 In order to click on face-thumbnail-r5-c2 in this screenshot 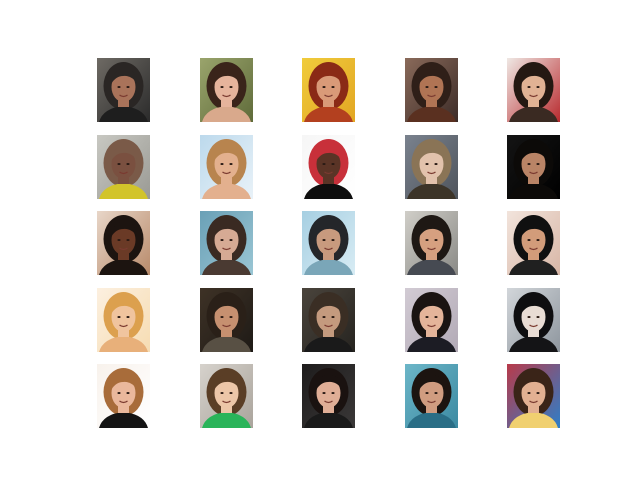, I will do `click(226, 396)`.